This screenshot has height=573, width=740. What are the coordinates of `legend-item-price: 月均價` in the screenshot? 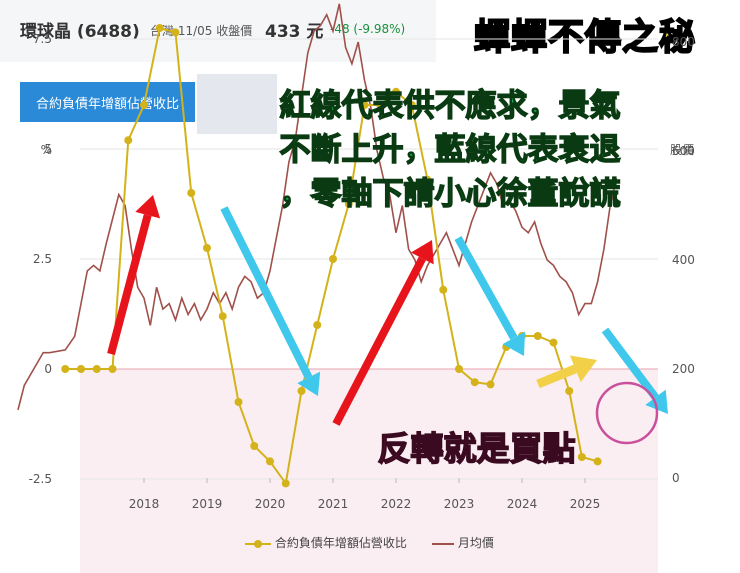 It's located at (463, 542).